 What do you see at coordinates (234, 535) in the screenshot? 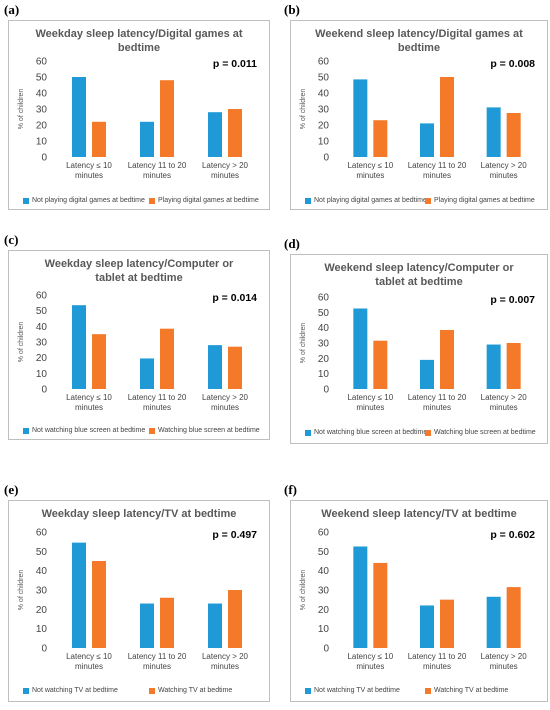
I see `annotation: p = 0.497` at bounding box center [234, 535].